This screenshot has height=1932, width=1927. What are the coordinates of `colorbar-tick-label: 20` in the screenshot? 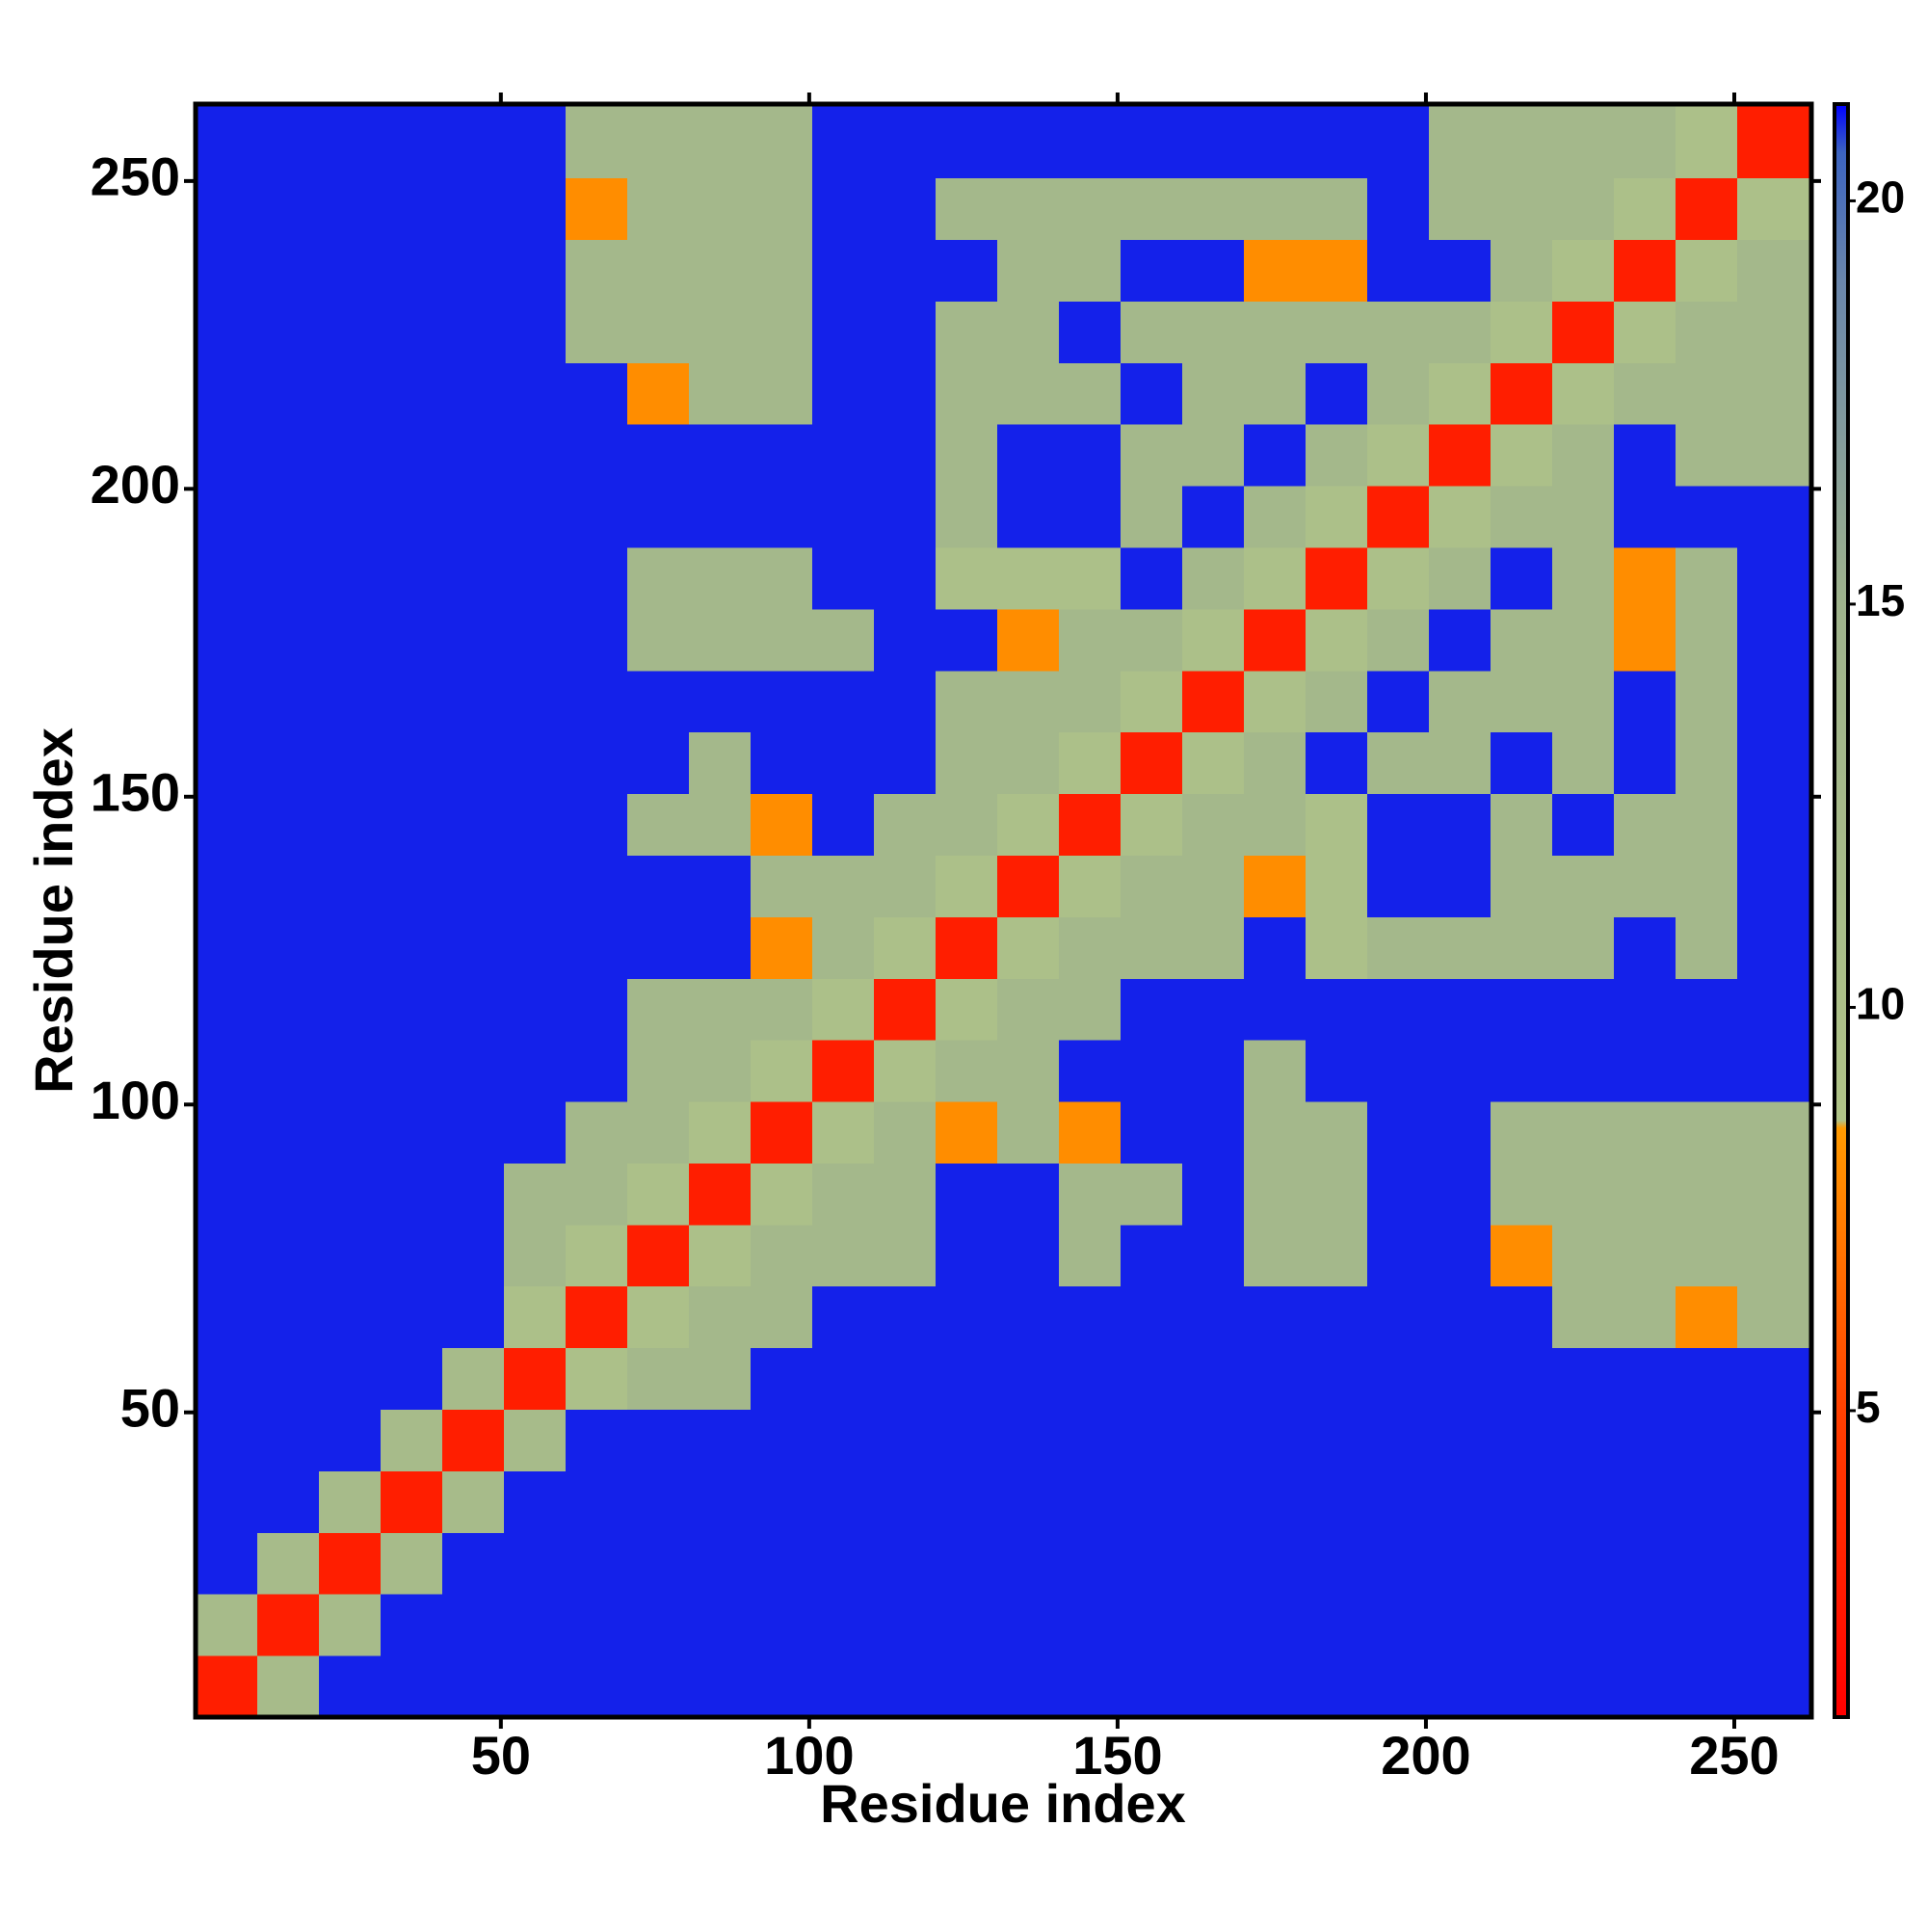 It's located at (1880, 197).